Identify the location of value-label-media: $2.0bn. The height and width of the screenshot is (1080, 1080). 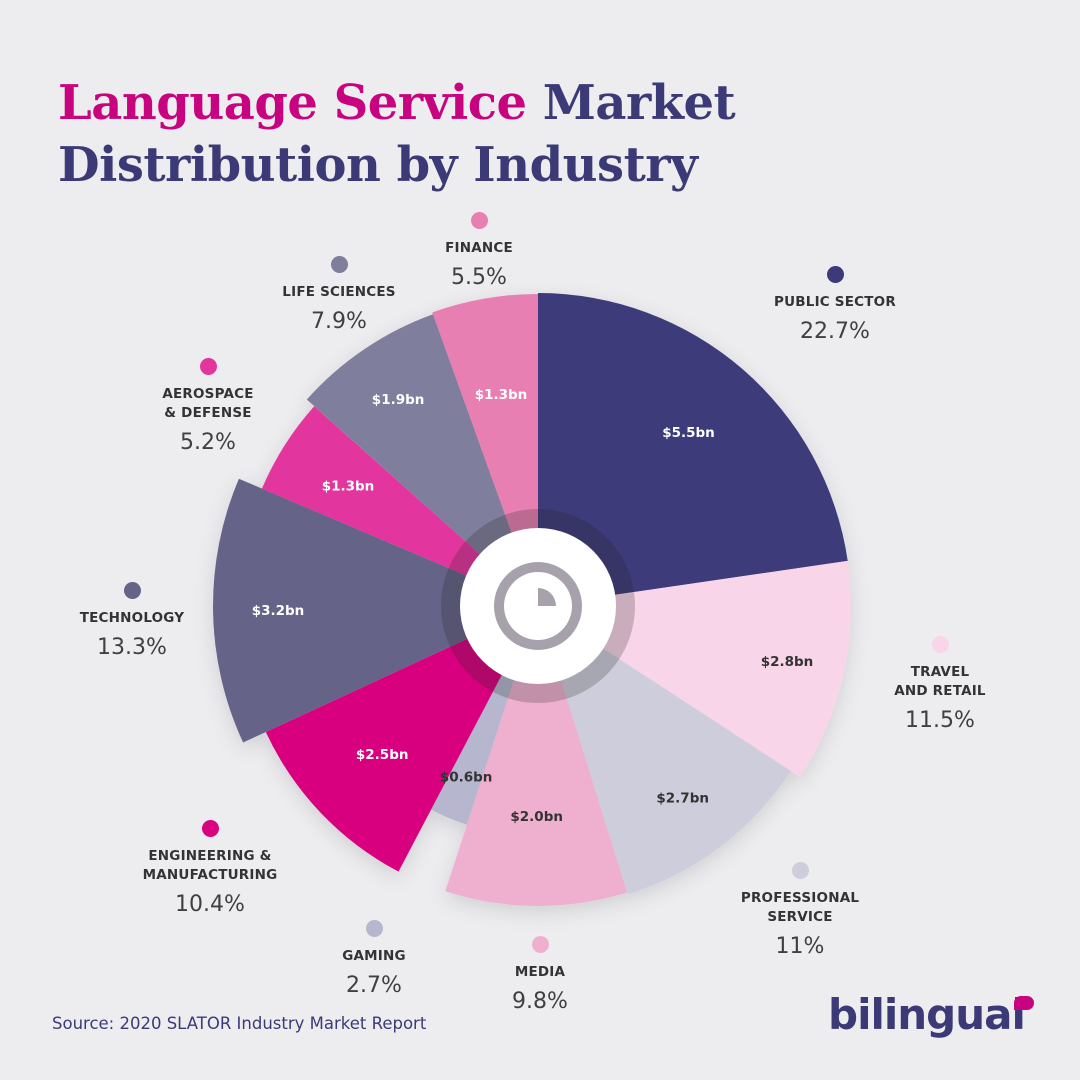
(536, 817).